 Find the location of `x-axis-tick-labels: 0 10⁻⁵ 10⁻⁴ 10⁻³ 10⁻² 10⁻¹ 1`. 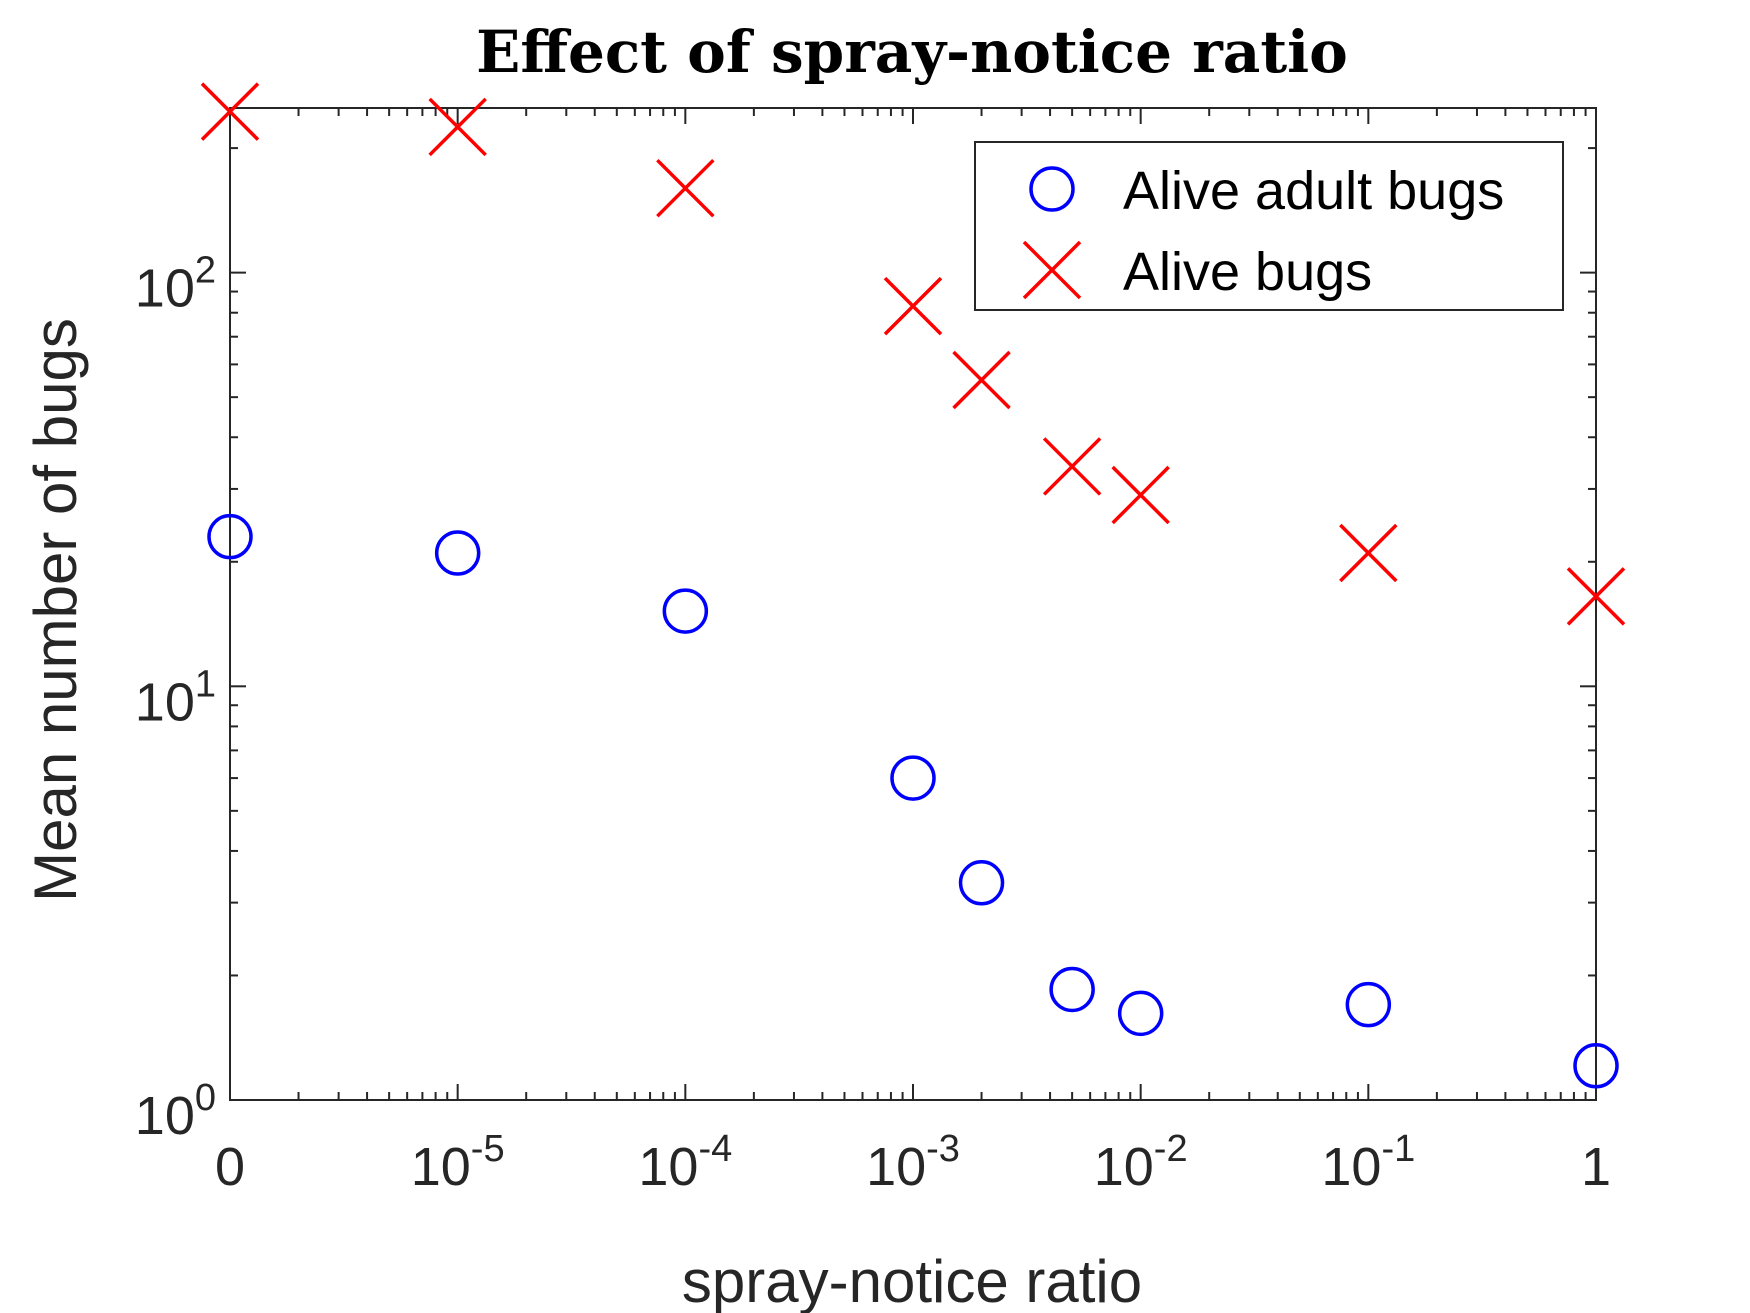

x-axis-tick-labels: 0 10⁻⁵ 10⁻⁴ 10⁻³ 10⁻² 10⁻¹ 1 is located at coordinates (913, 1162).